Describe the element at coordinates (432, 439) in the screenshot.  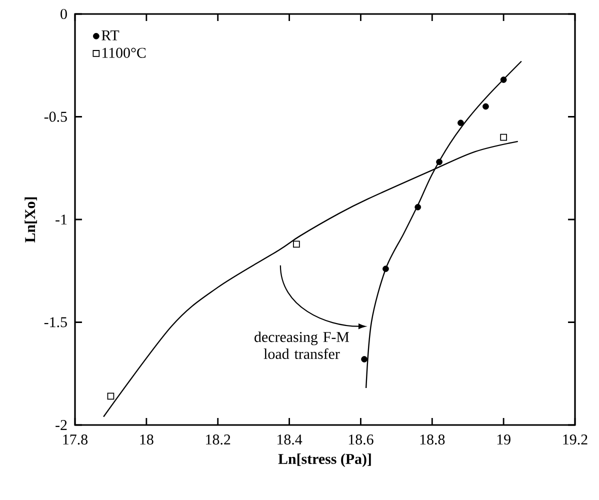
I see `x-tick-label: 18.8` at that location.